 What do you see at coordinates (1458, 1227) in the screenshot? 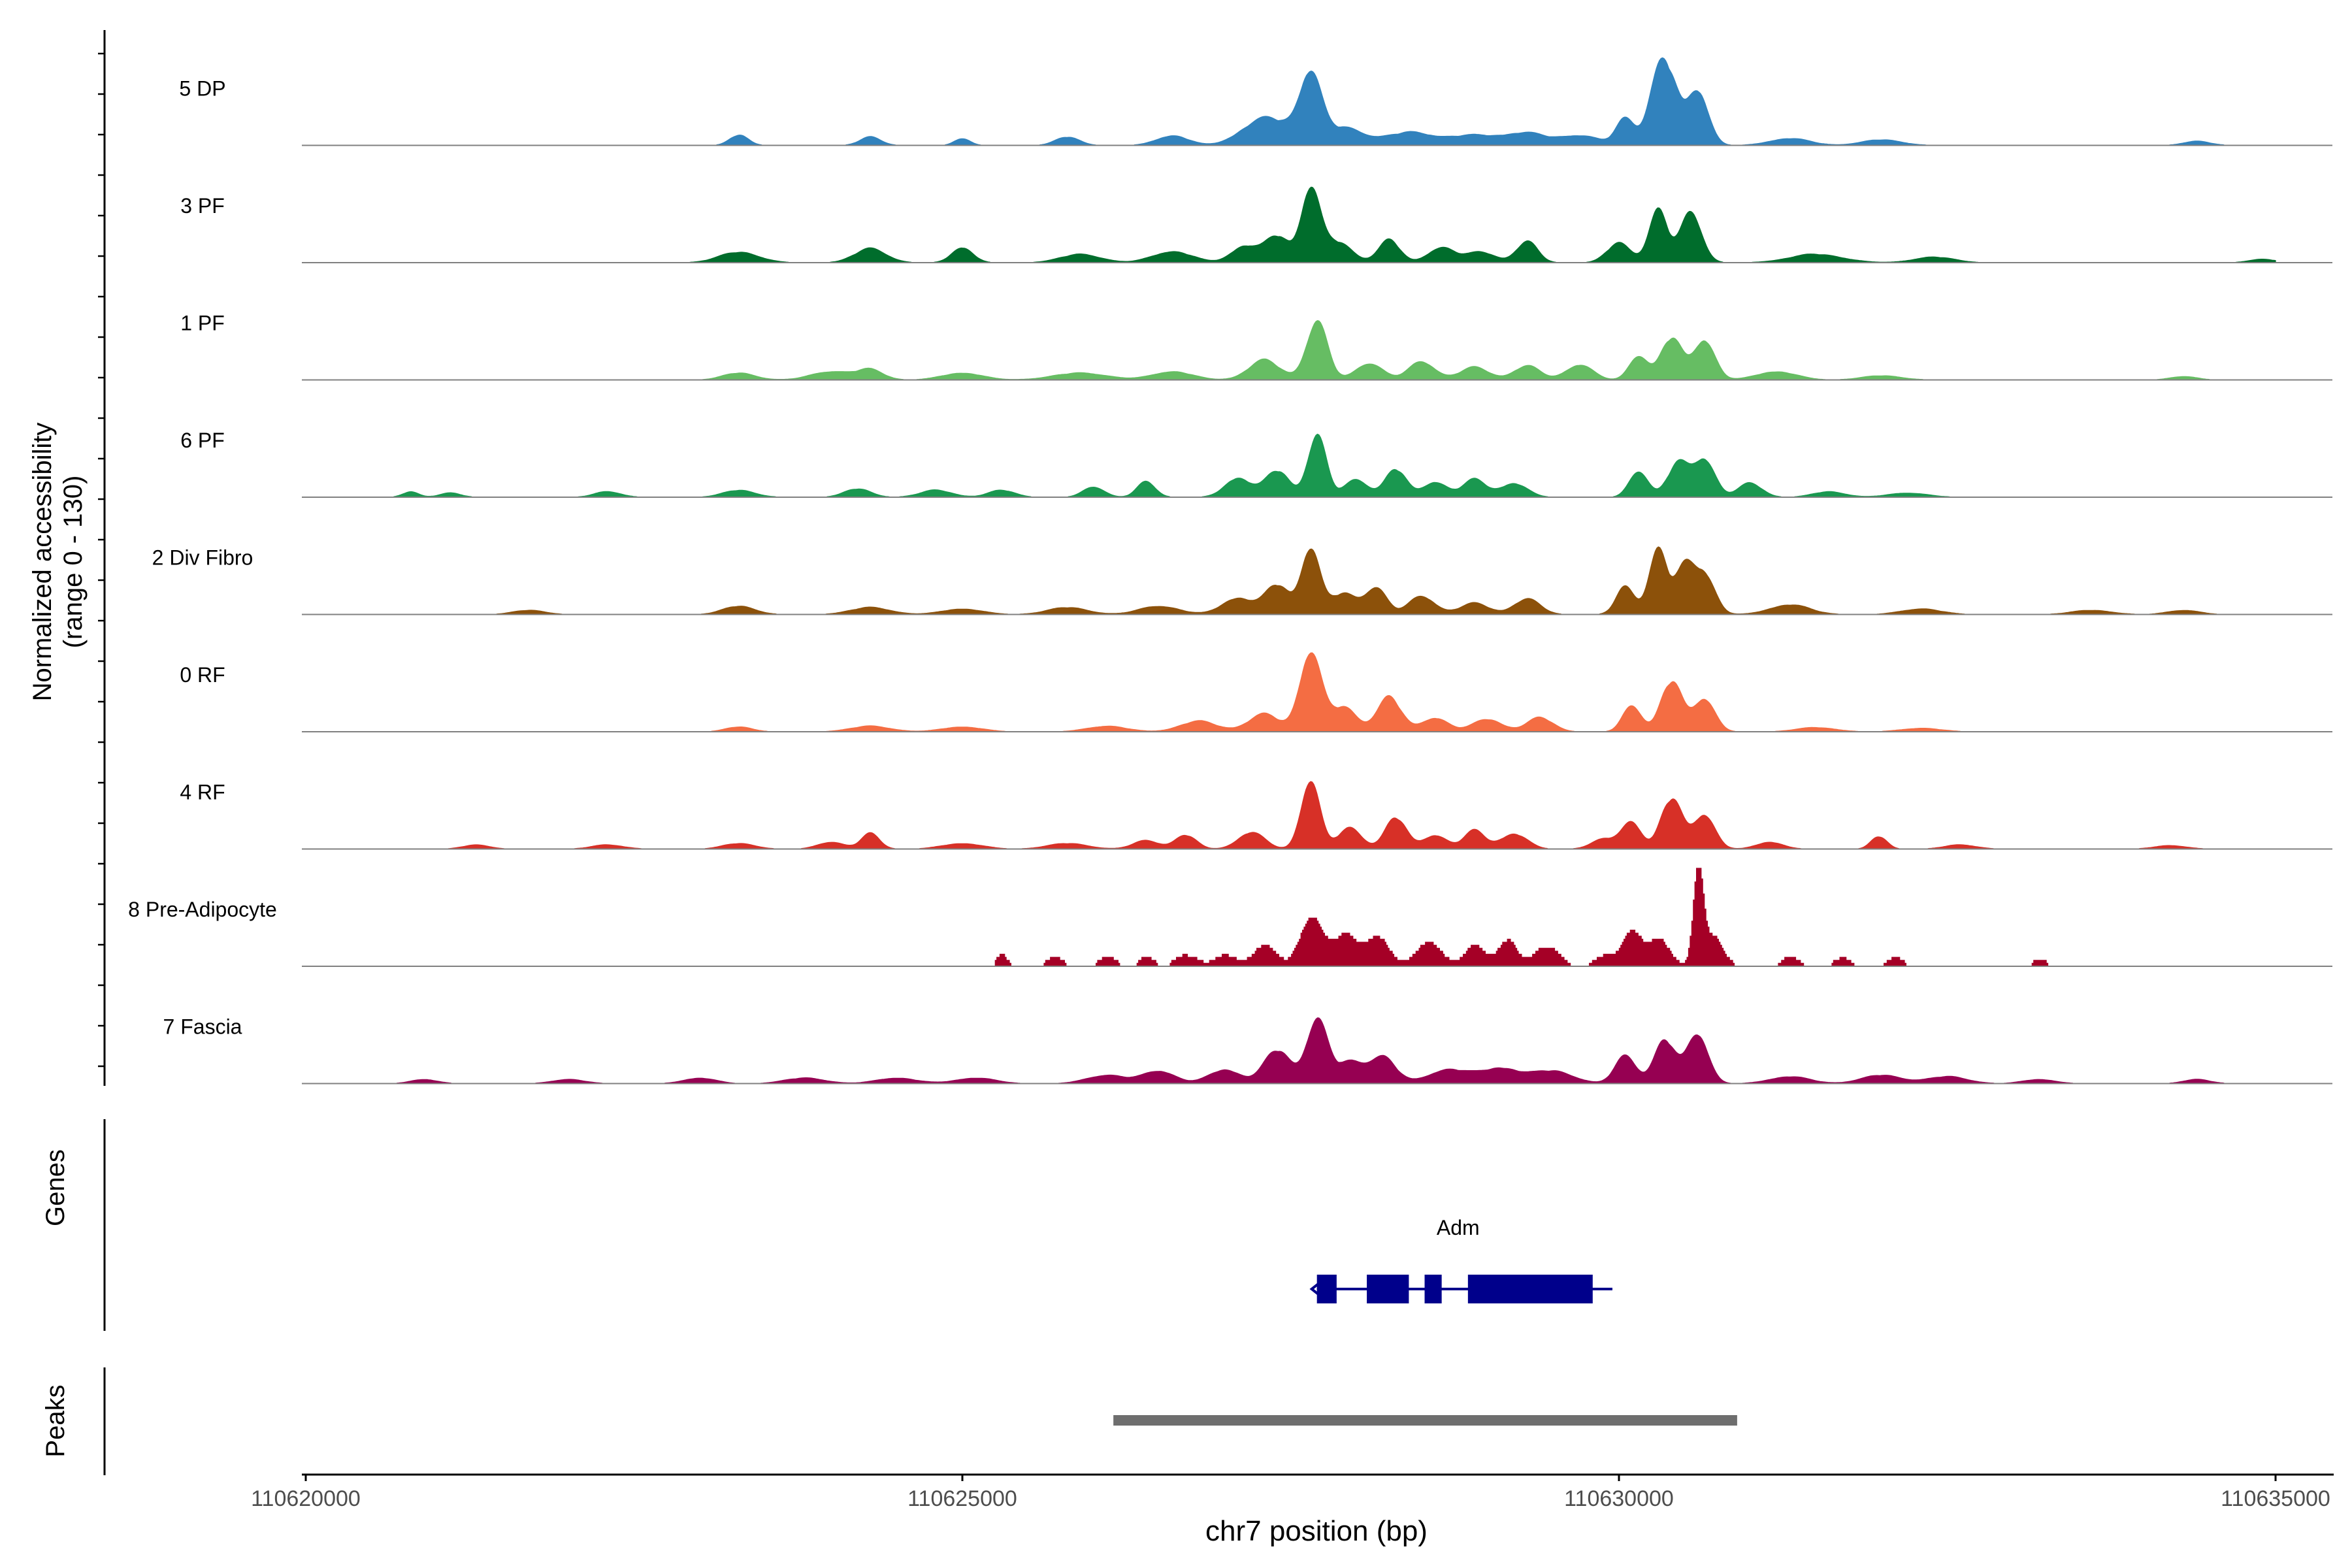
I see `gene-name-label: Adm` at bounding box center [1458, 1227].